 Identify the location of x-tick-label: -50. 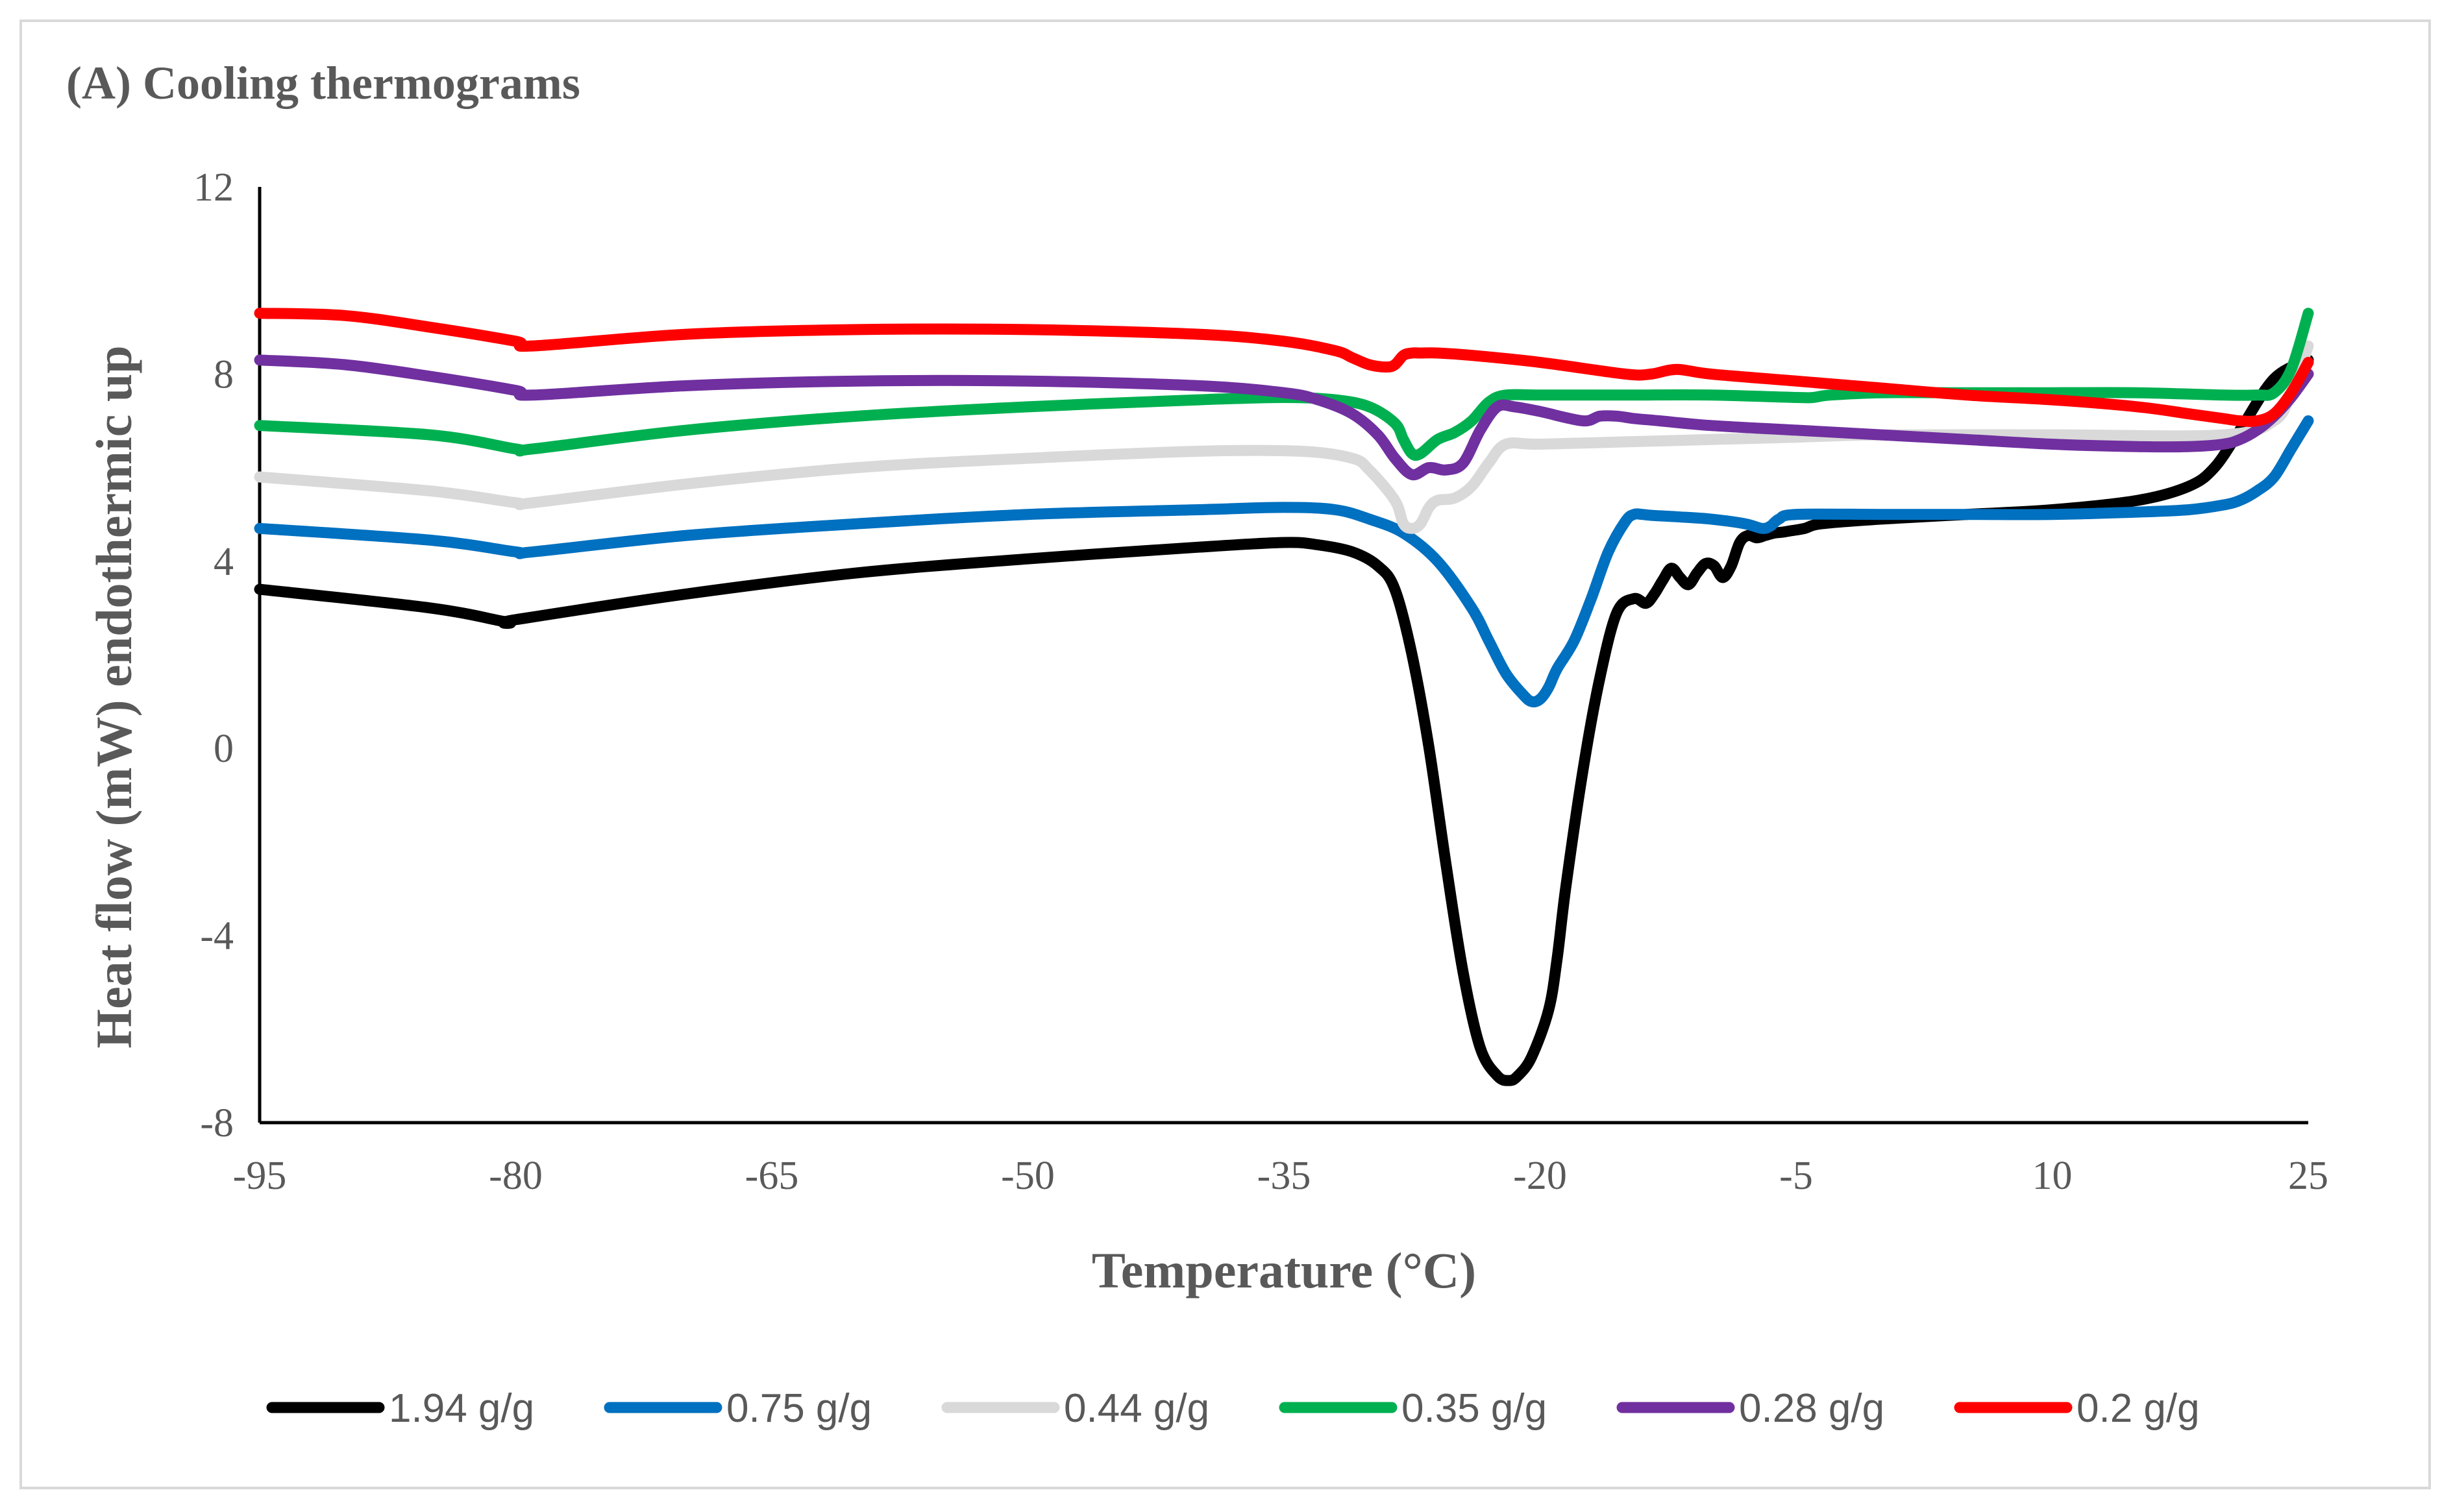
(1028, 1176).